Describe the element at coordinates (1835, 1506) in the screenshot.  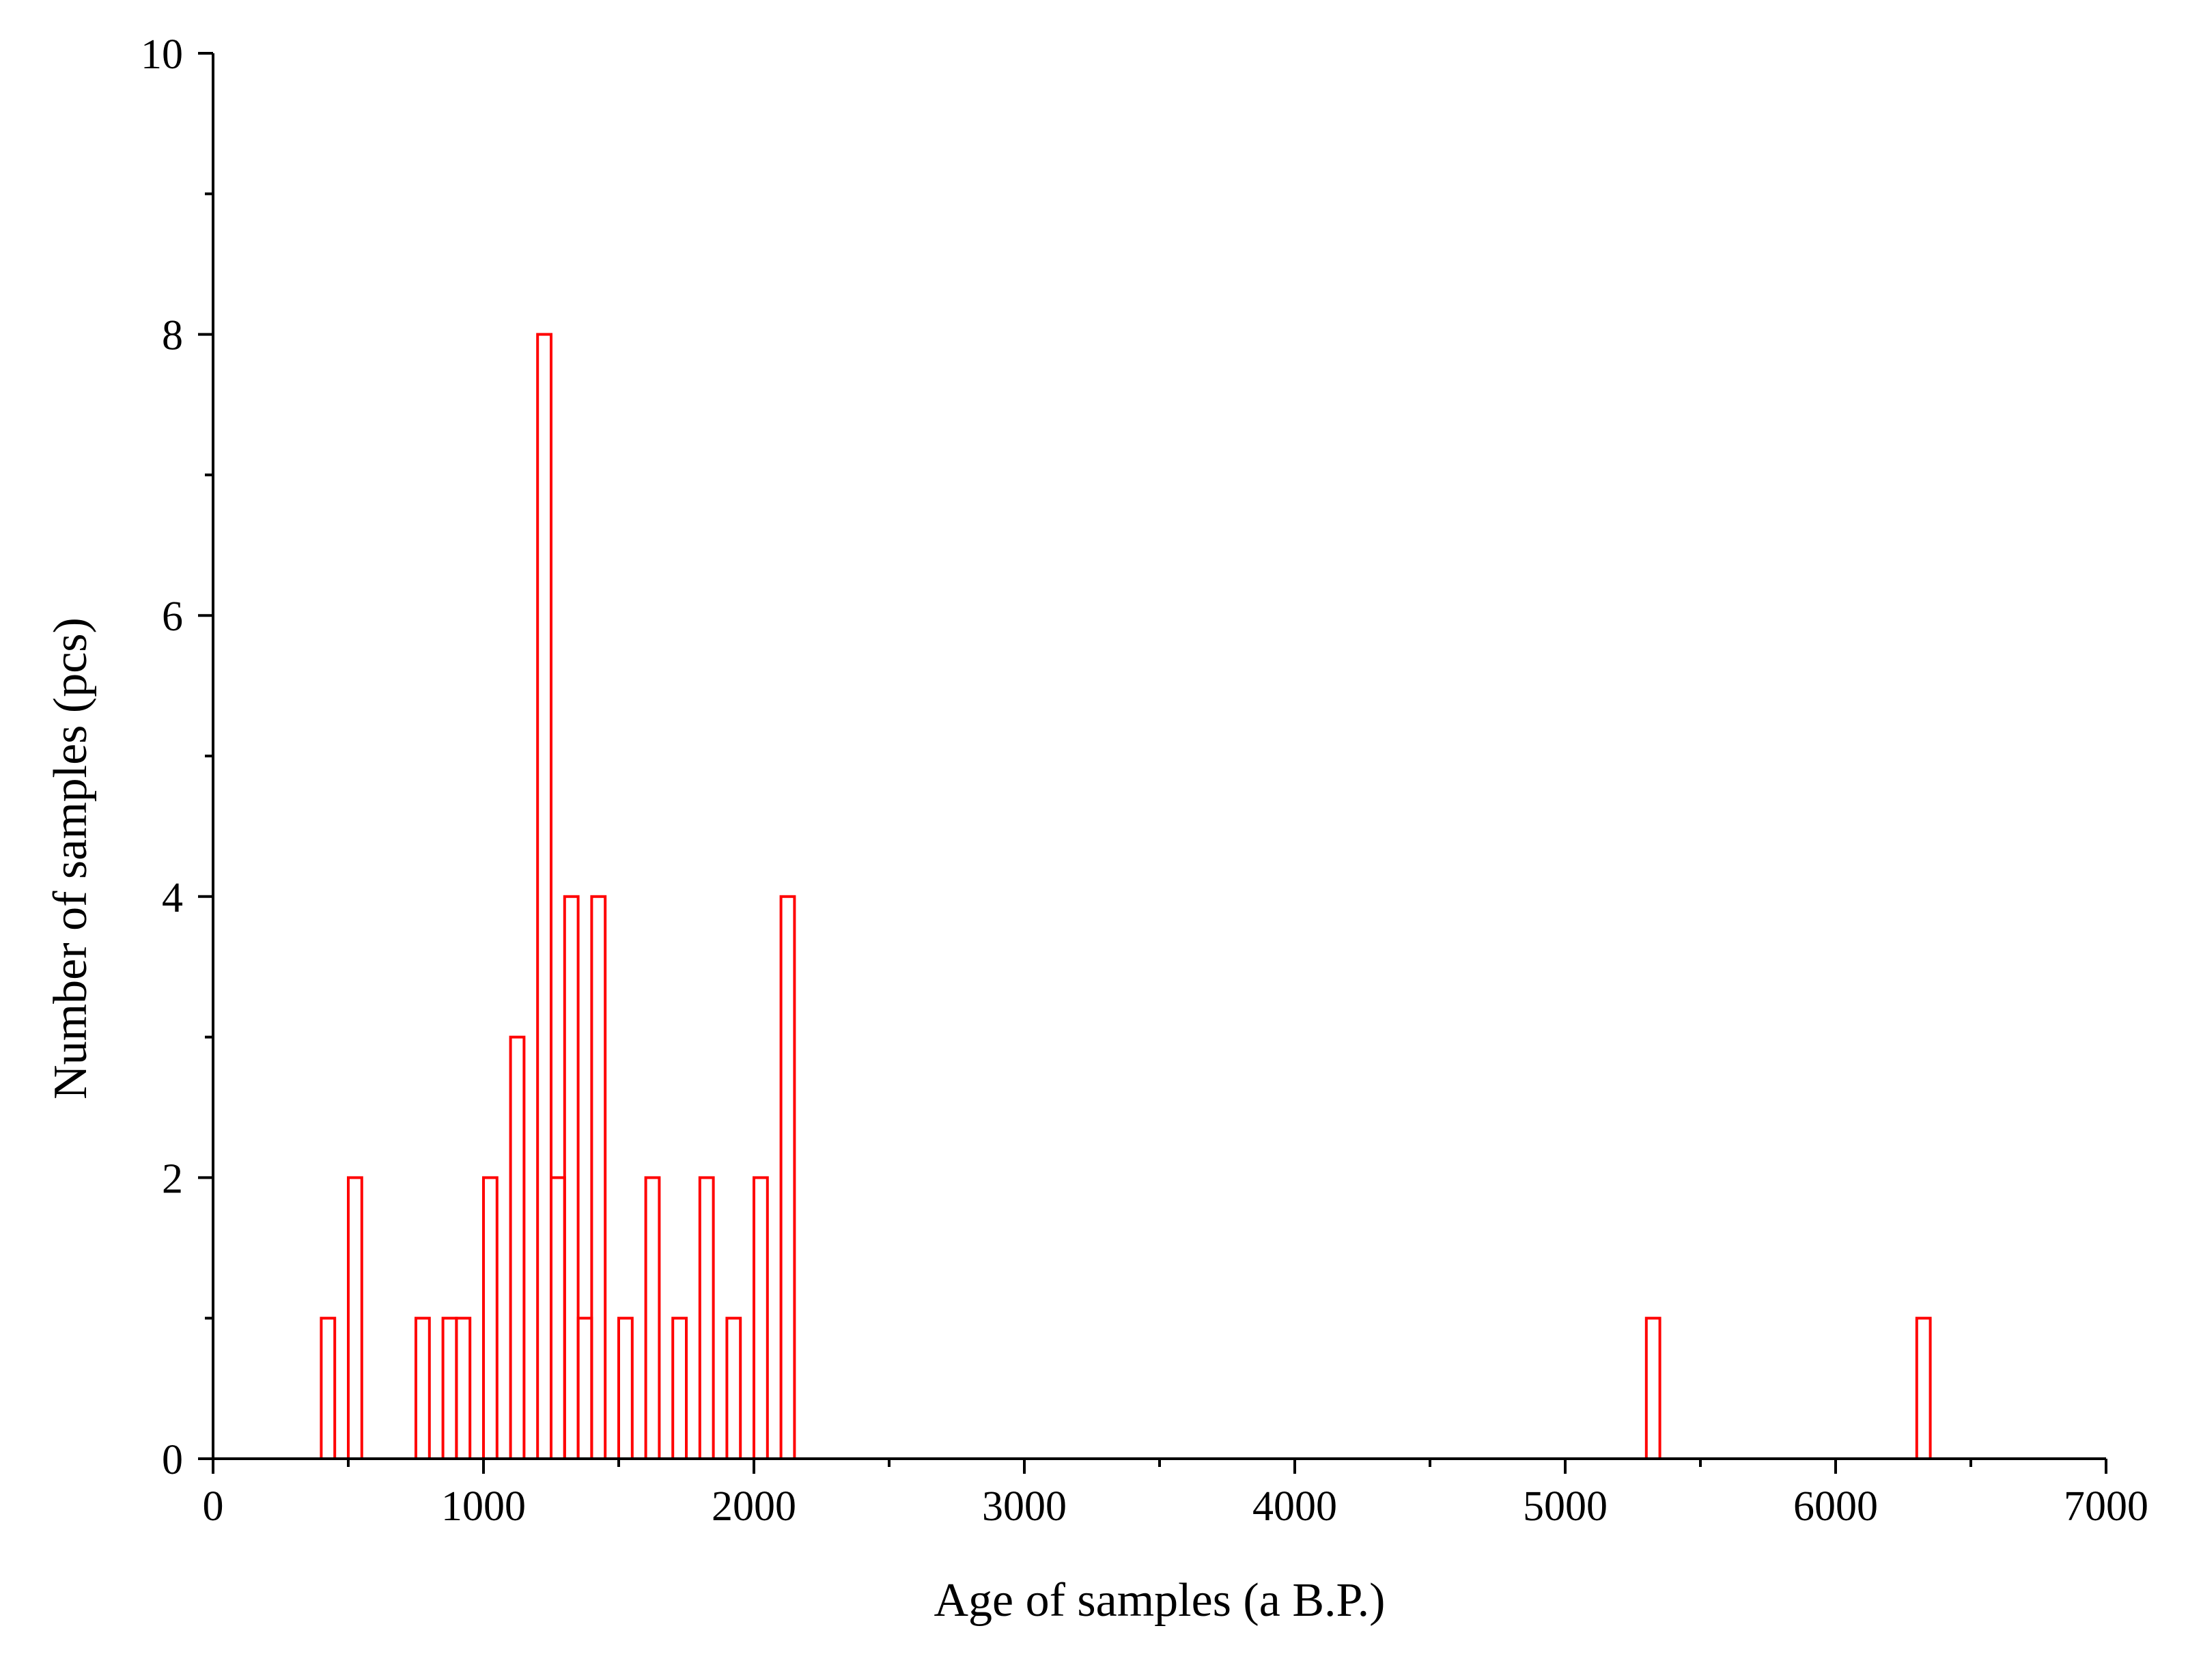
I see `x-tick-label: 6000` at that location.